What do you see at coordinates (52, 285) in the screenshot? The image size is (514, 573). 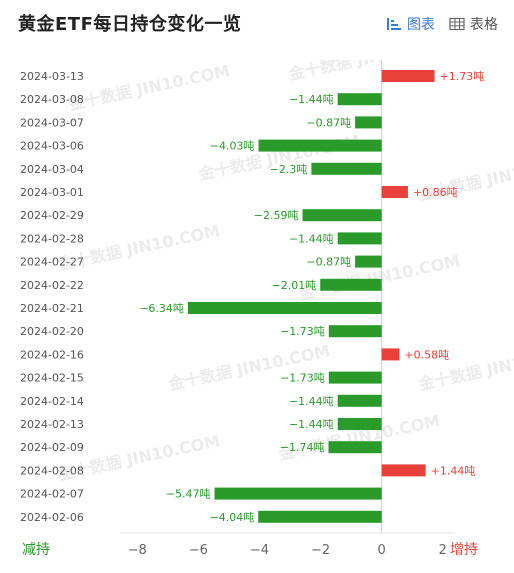 I see `category-label: 2024-02-22` at bounding box center [52, 285].